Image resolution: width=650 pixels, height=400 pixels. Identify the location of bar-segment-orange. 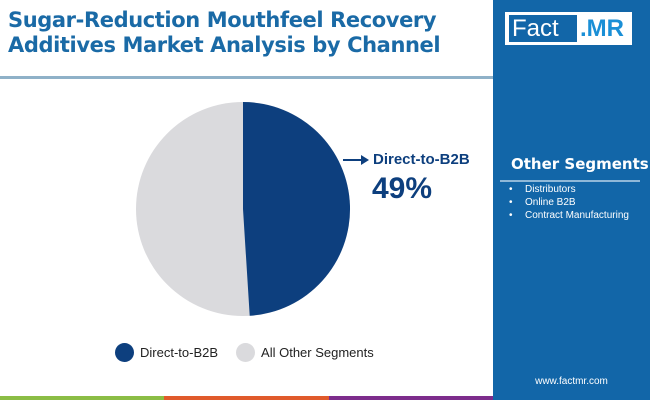
(246, 398).